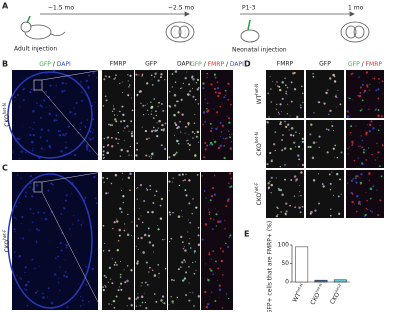 Image resolution: width=400 pixels, height=312 pixels. What do you see at coordinates (4, 234) in the screenshot?
I see `genotype-superscript: het-F` at bounding box center [4, 234].